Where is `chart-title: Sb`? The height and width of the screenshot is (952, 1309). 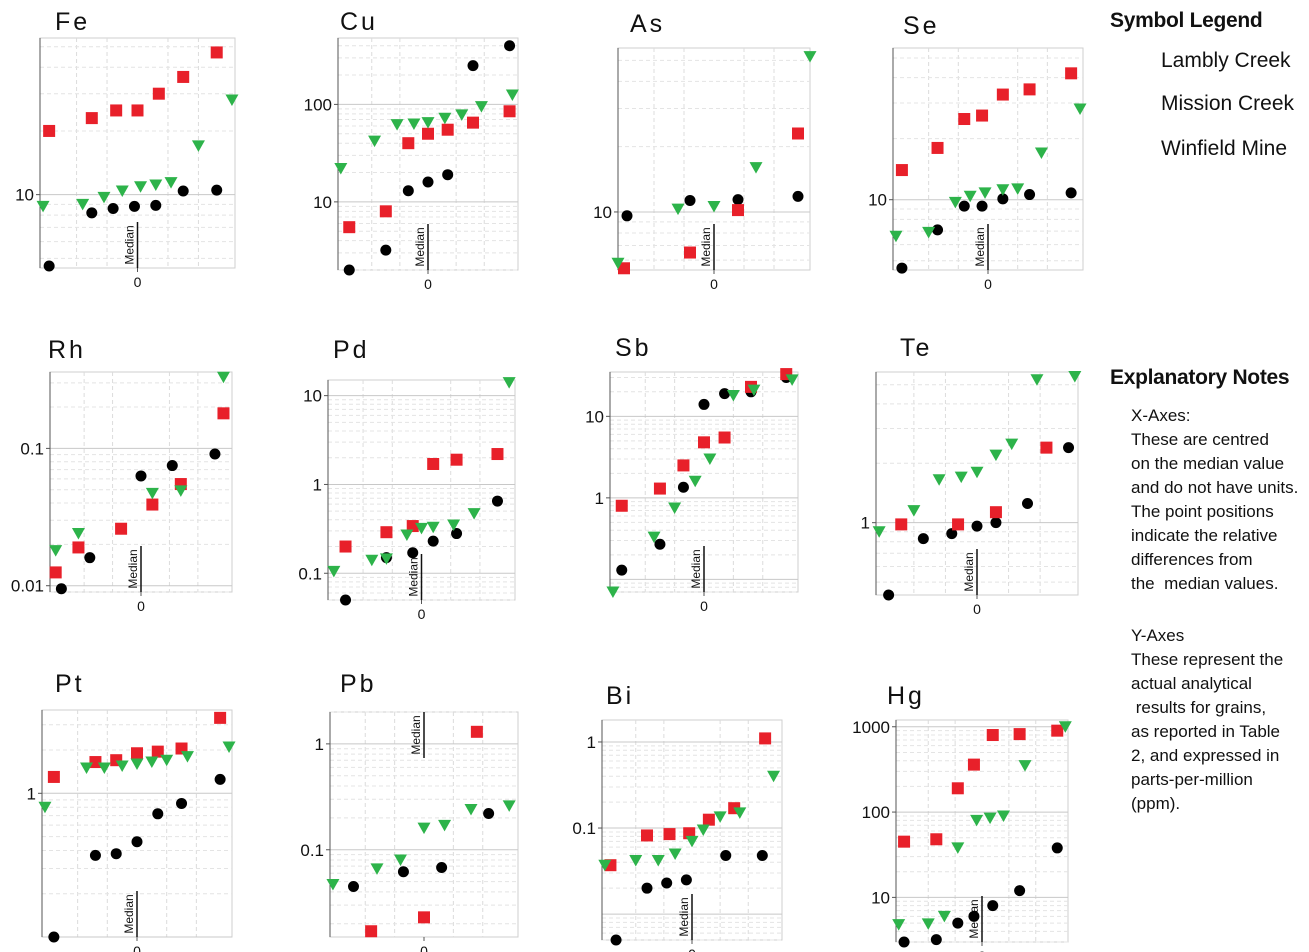
chart-title: Sb is located at coordinates (633, 348).